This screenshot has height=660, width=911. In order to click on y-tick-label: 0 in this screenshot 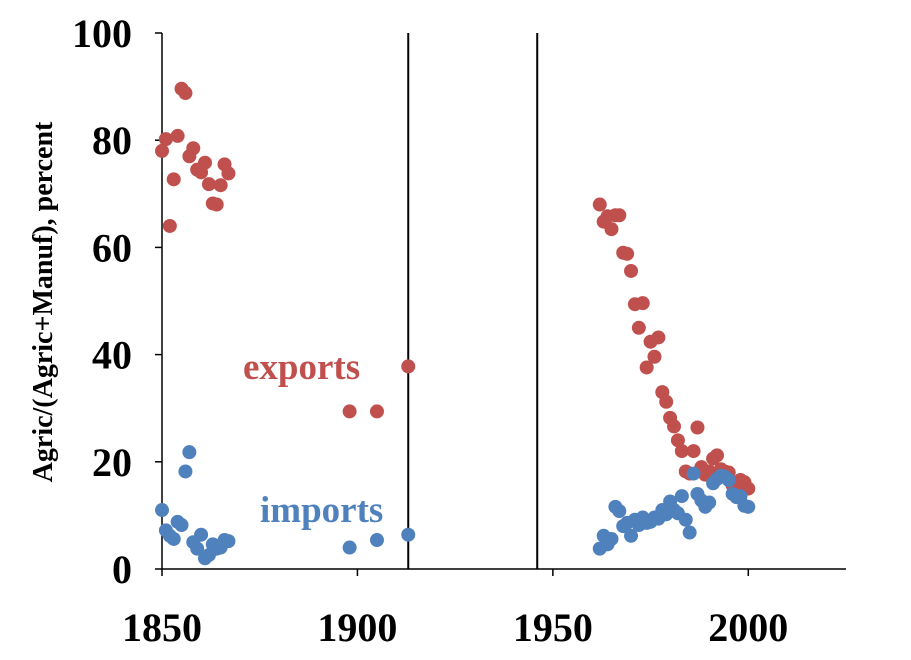, I will do `click(122, 569)`.